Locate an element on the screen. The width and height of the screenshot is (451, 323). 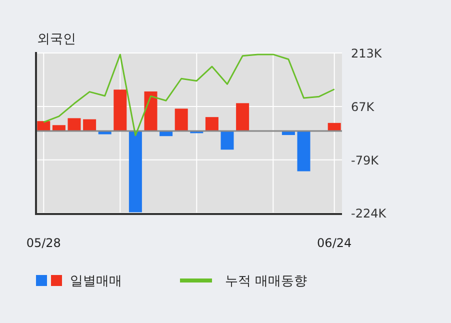
legend-label: 누적 매매동향 is located at coordinates (266, 281).